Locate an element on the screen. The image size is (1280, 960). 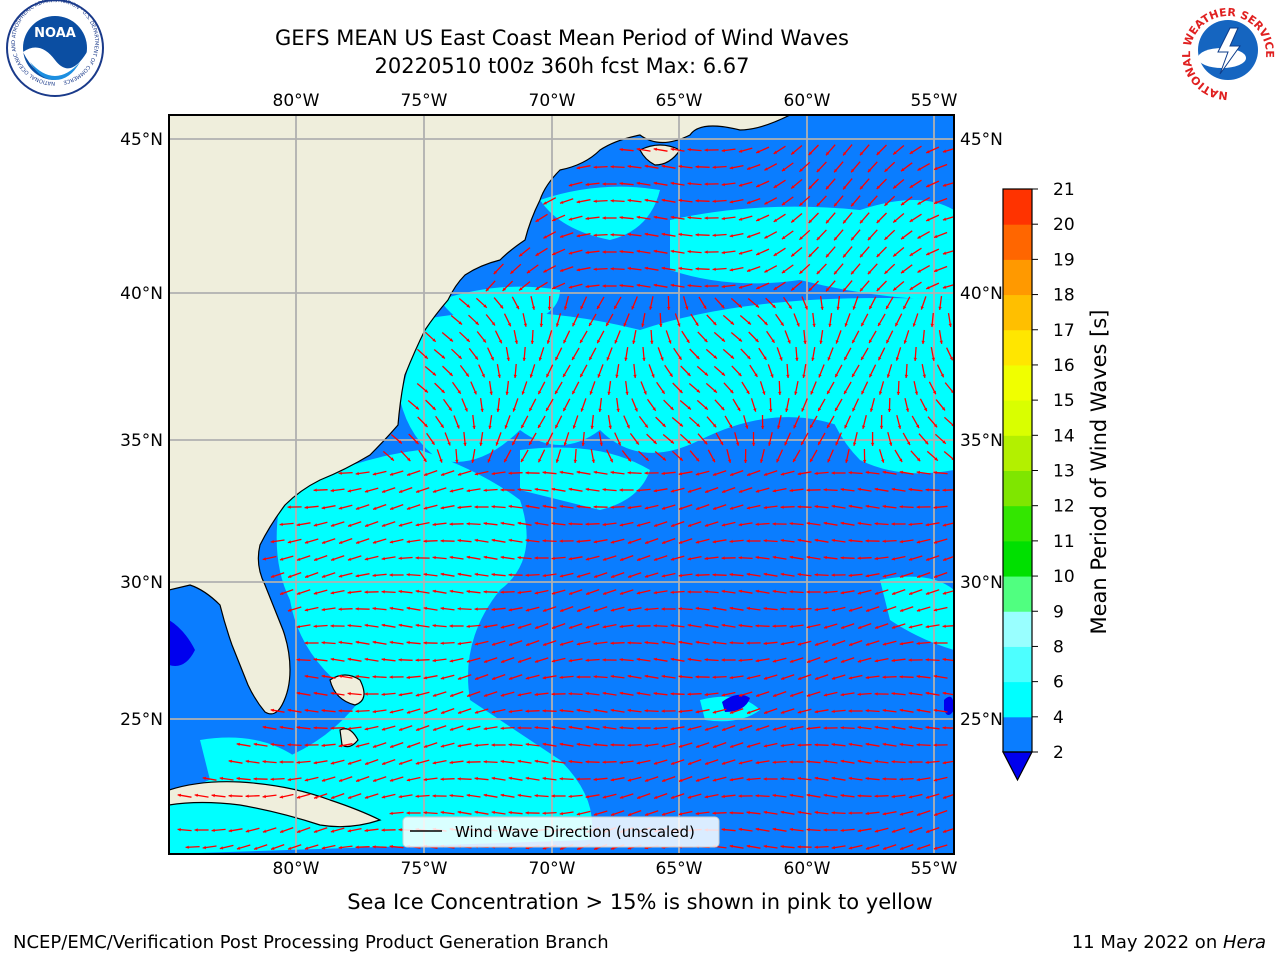
lon-label: 80°W is located at coordinates (296, 101).